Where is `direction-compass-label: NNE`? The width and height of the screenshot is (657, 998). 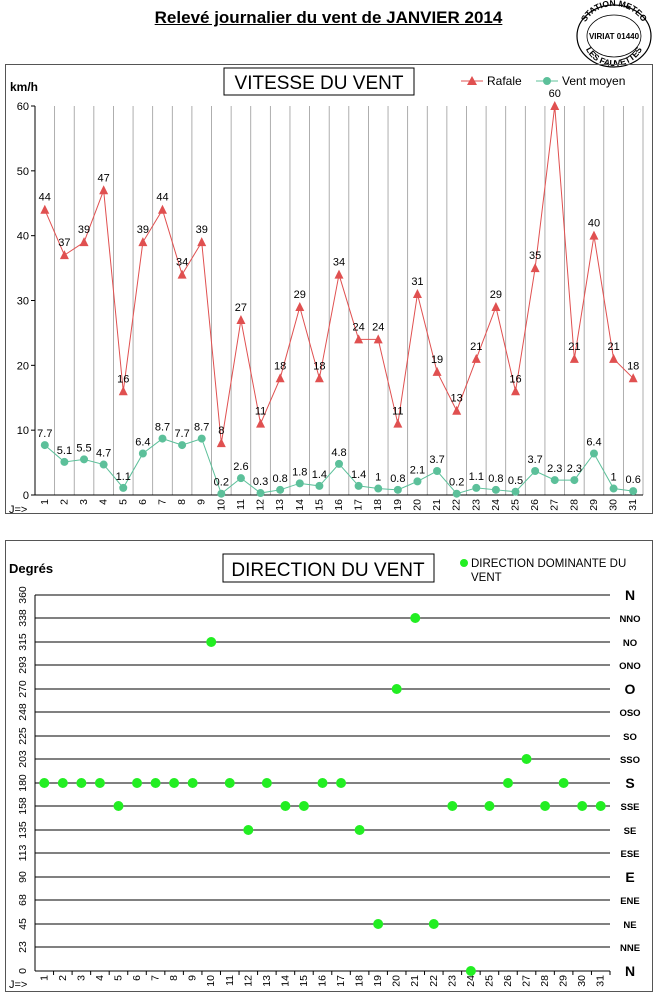
direction-compass-label: NNE is located at coordinates (630, 948).